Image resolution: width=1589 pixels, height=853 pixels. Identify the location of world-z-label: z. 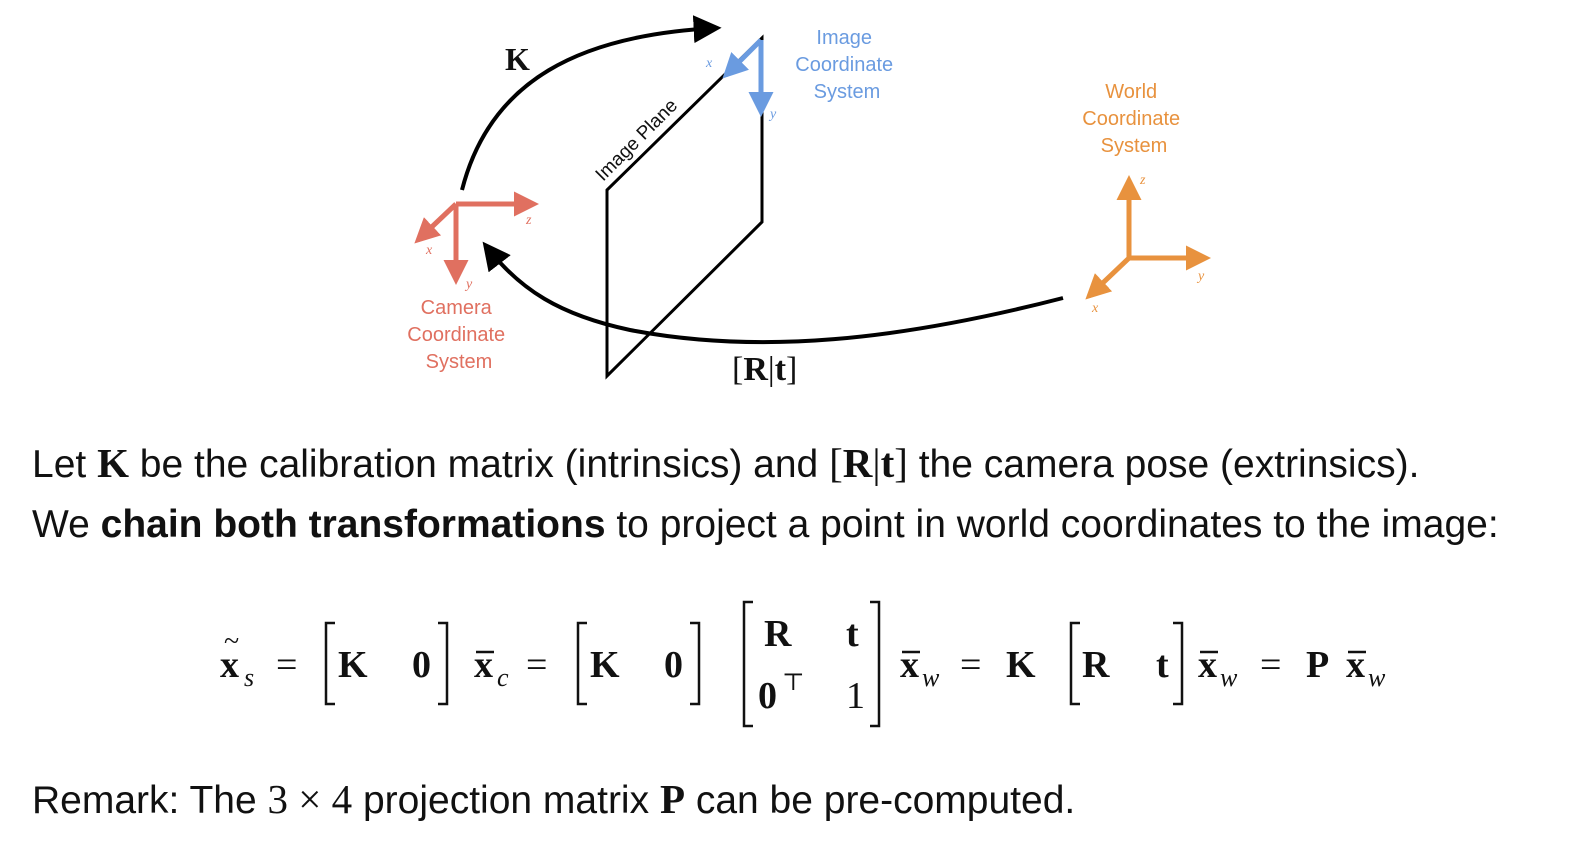
(1142, 180).